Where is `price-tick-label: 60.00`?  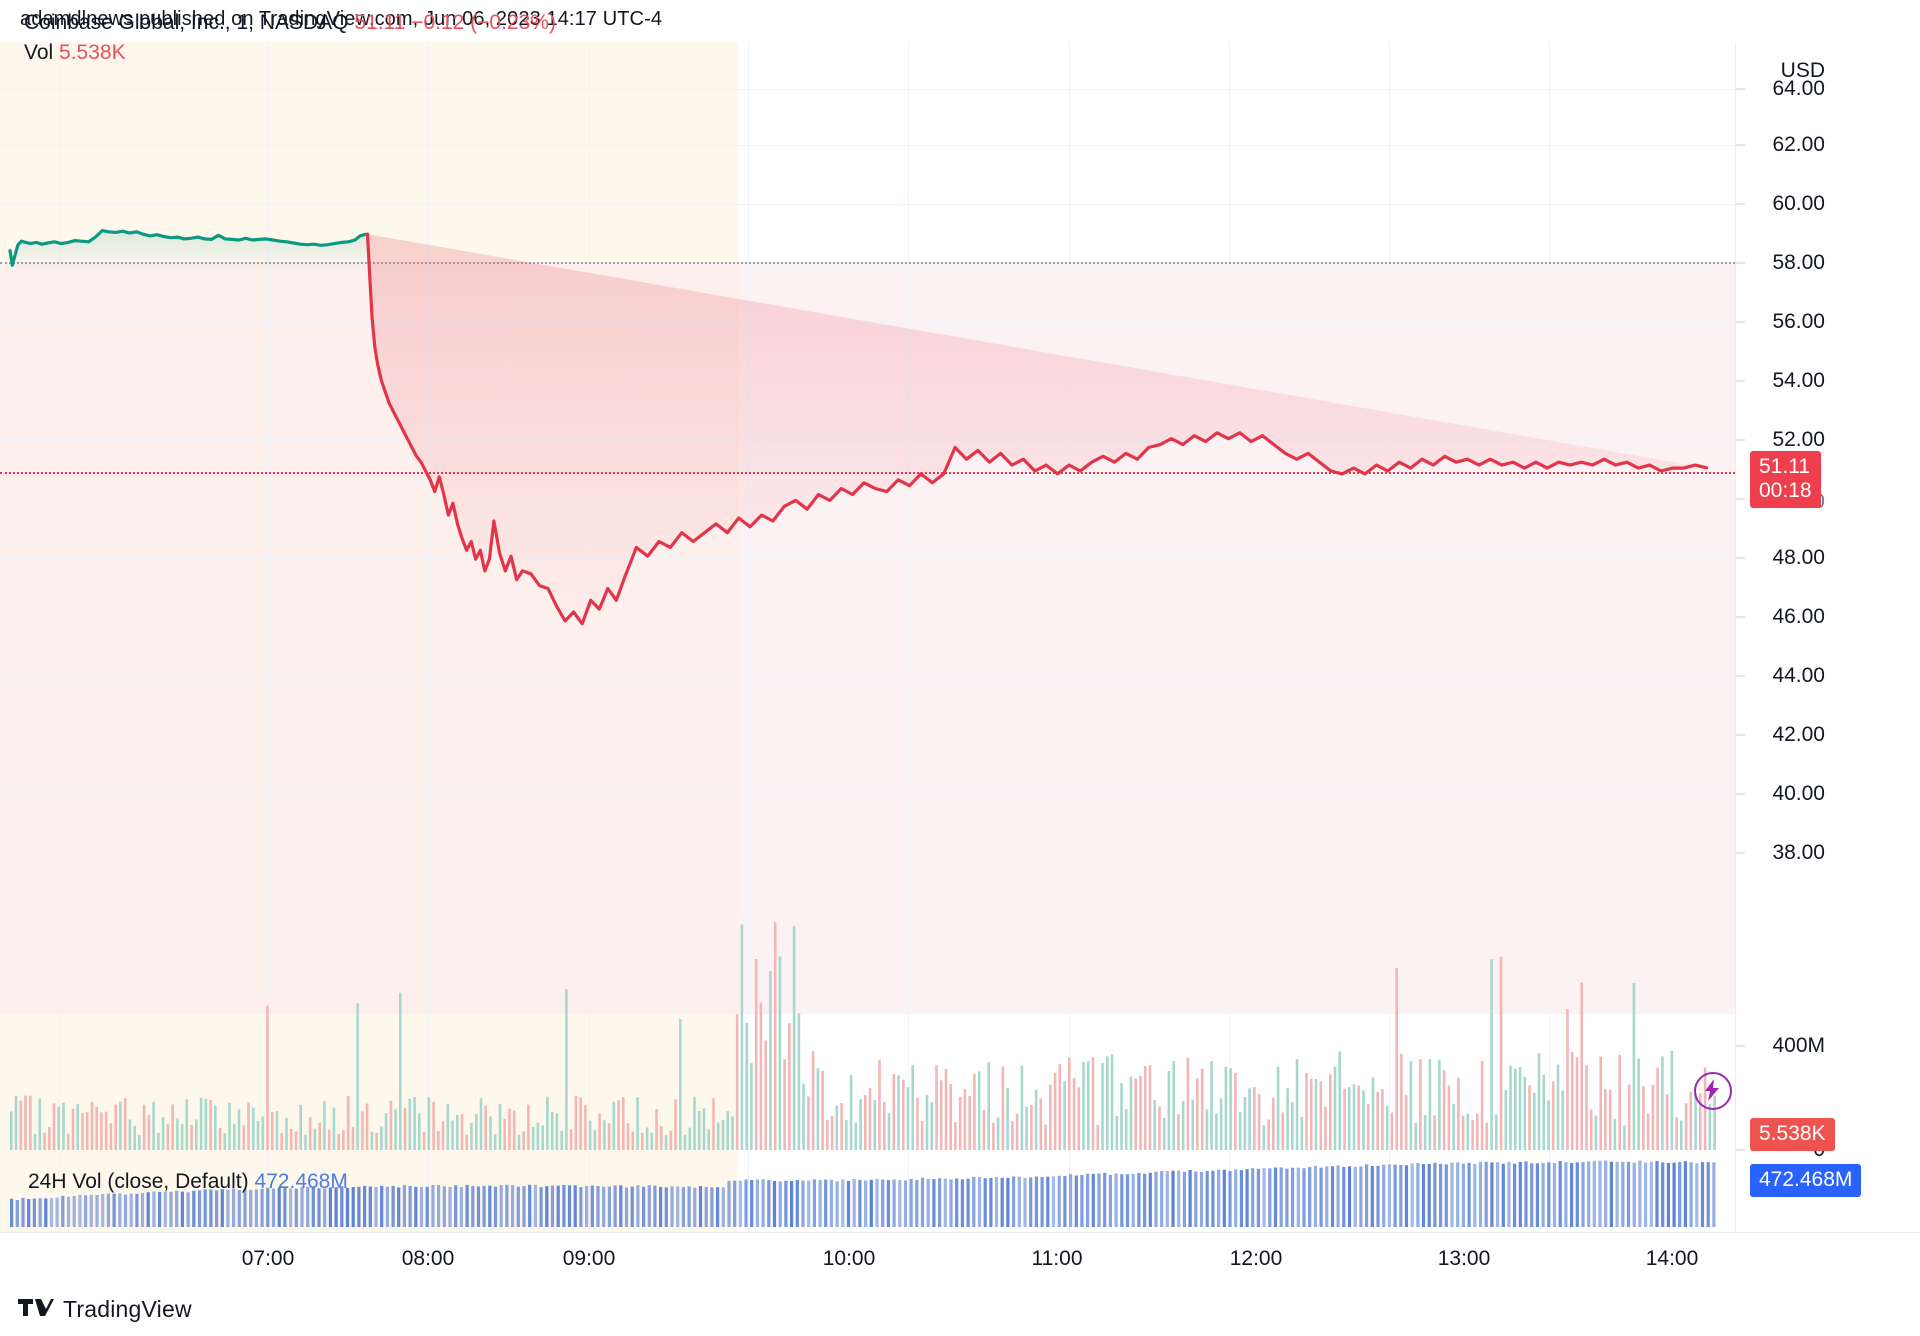 price-tick-label: 60.00 is located at coordinates (1798, 203).